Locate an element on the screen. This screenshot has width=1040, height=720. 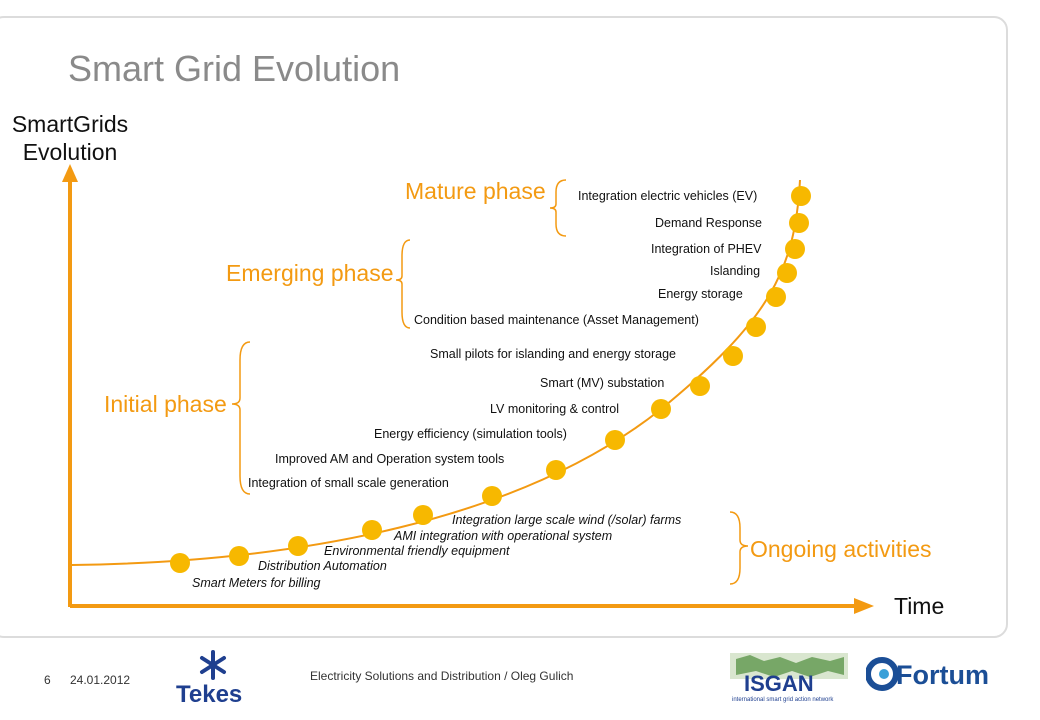
y-axis-arrow is located at coordinates (70, 173).